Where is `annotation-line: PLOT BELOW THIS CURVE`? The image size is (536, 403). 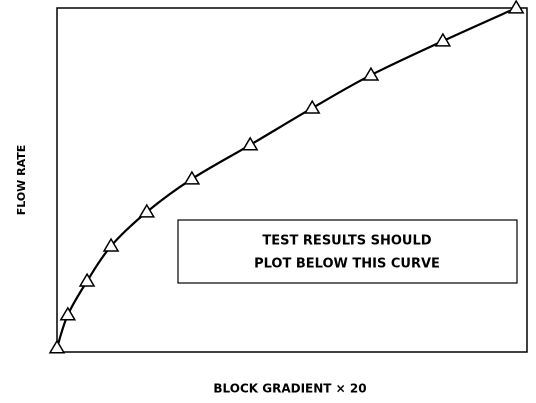
annotation-line: PLOT BELOW THIS CURVE is located at coordinates (347, 264).